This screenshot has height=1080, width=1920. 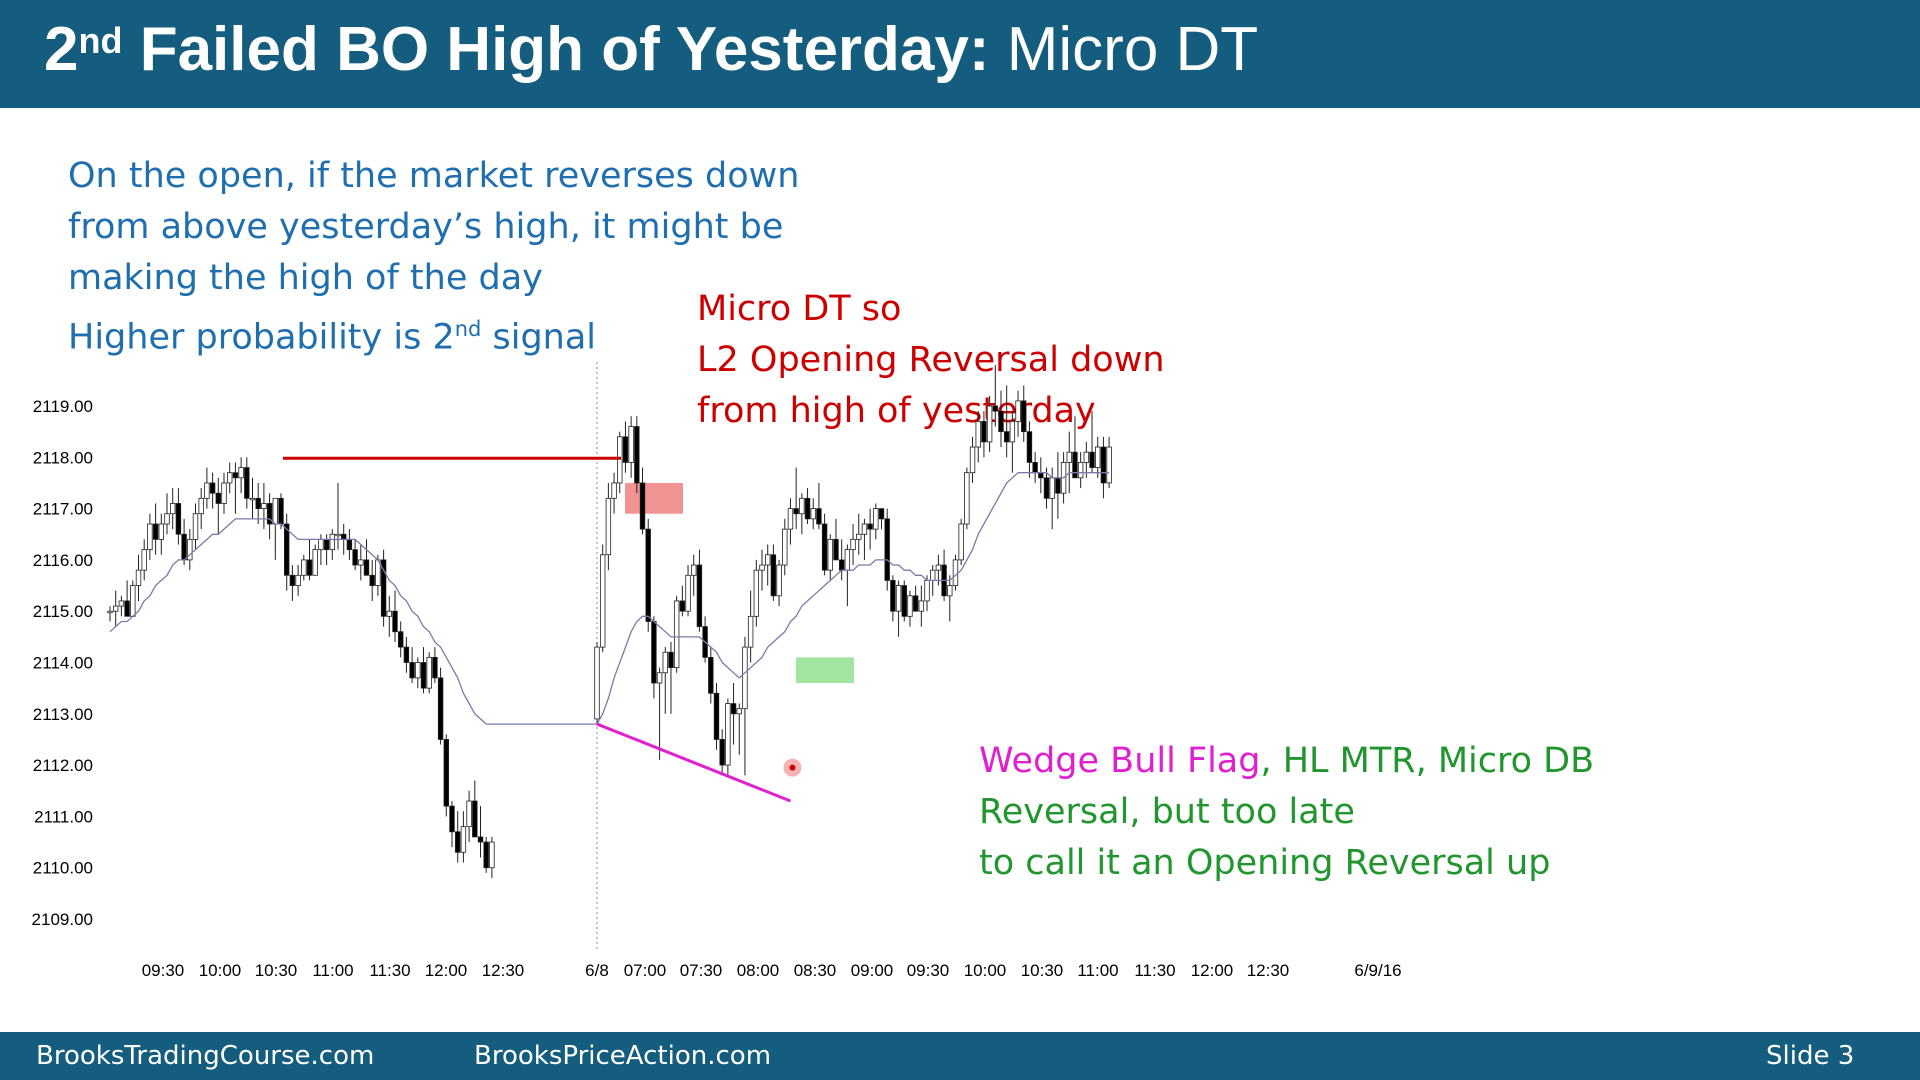 I want to click on note-green-line: to call it an Opening Reversal up, so click(x=1265, y=863).